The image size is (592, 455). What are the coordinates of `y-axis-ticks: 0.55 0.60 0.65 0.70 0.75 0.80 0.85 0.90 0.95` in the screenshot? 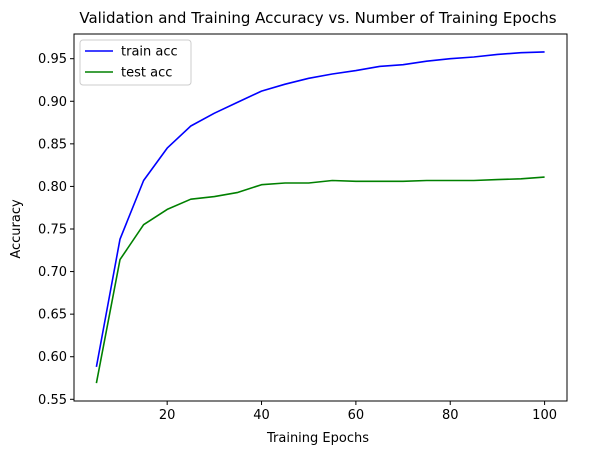 It's located at (56, 230).